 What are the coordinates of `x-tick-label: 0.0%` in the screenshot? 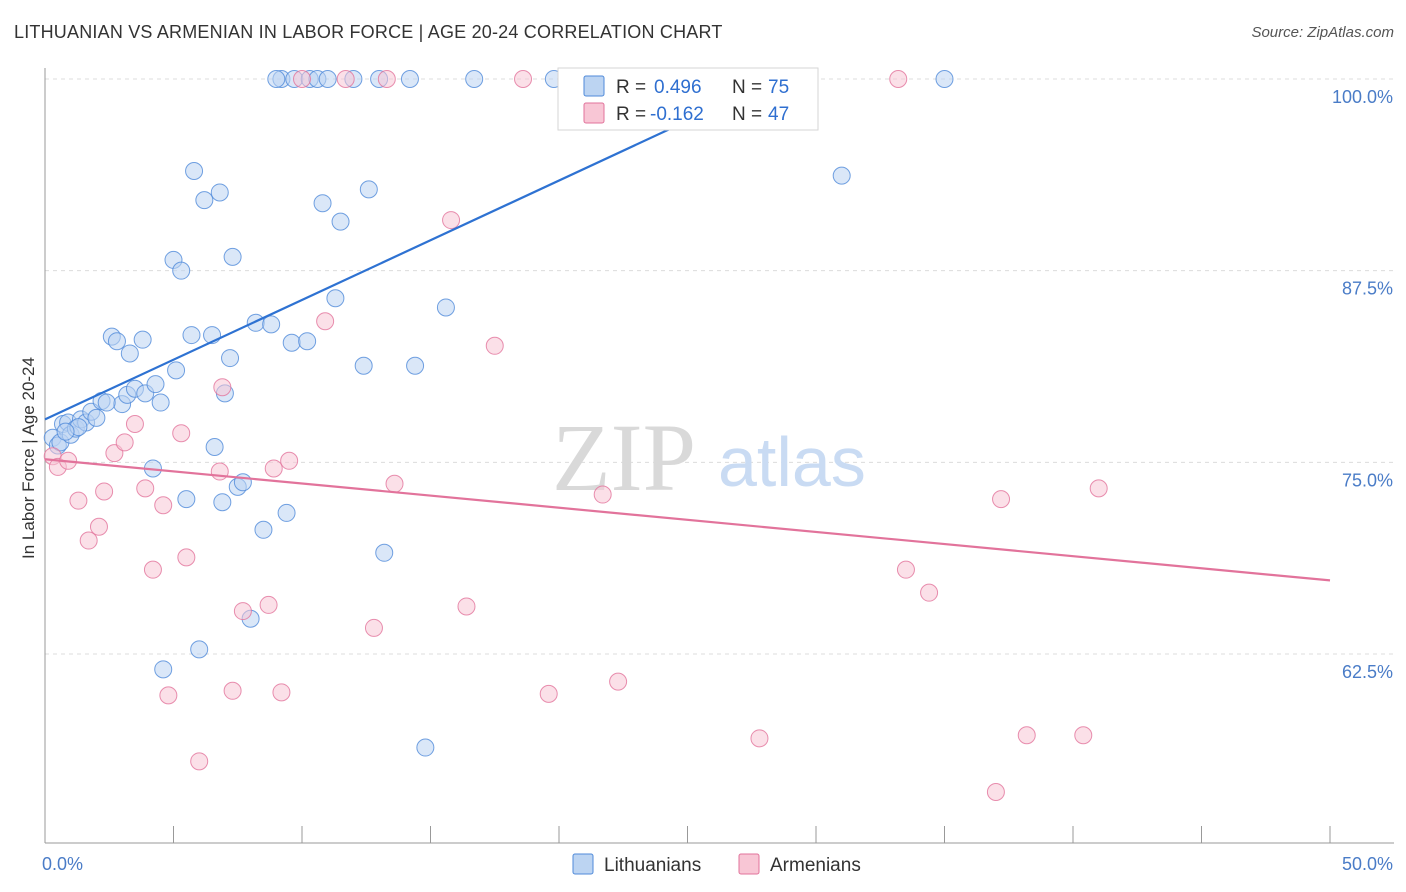 It's located at (62, 864).